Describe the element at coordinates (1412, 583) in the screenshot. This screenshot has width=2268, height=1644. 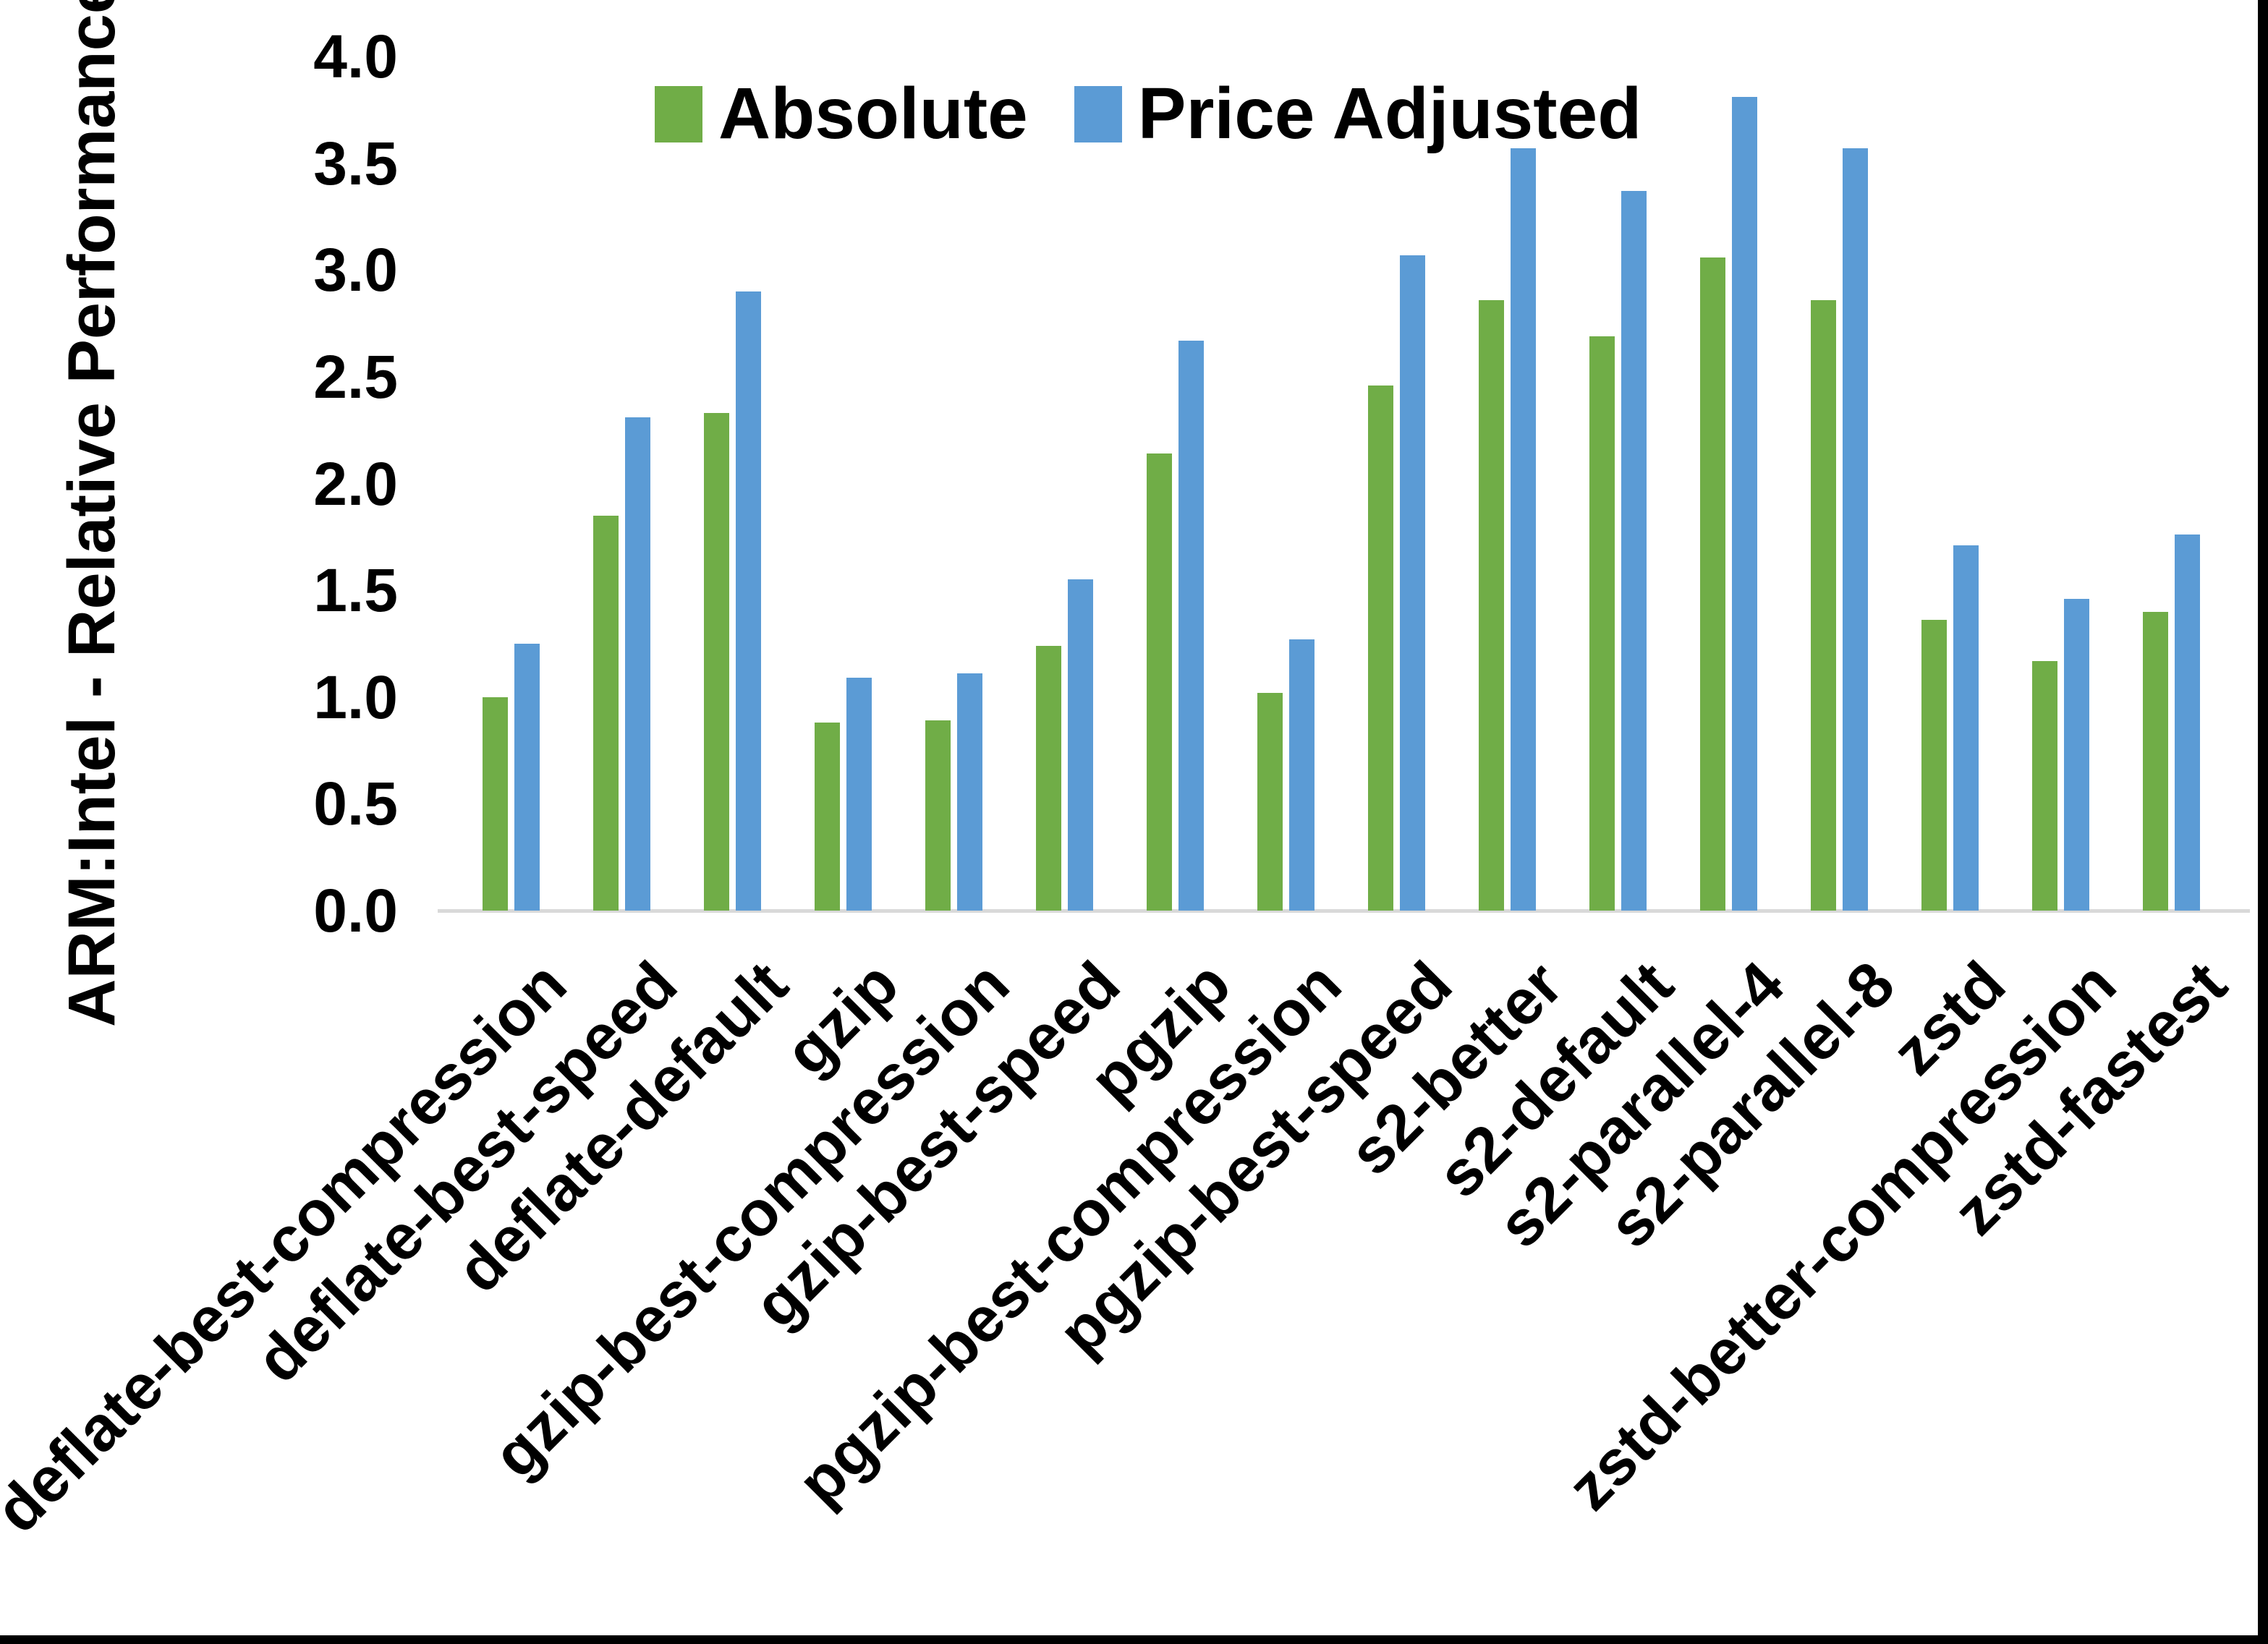
I see `bar-pgzip-best-speed-price-adjusted` at that location.